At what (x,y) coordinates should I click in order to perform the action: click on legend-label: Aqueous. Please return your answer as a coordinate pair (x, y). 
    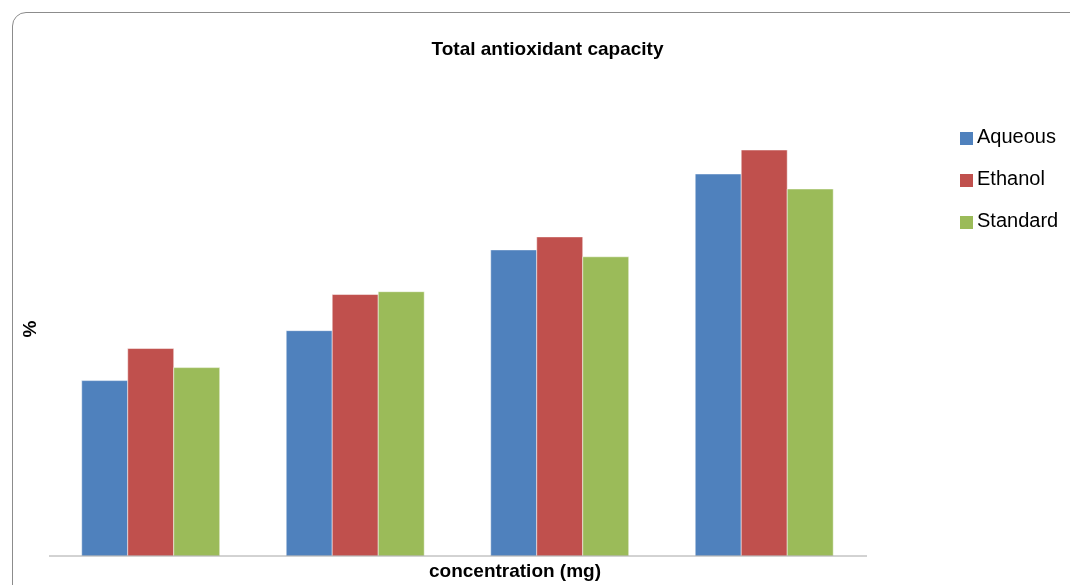
    Looking at the image, I should click on (1016, 136).